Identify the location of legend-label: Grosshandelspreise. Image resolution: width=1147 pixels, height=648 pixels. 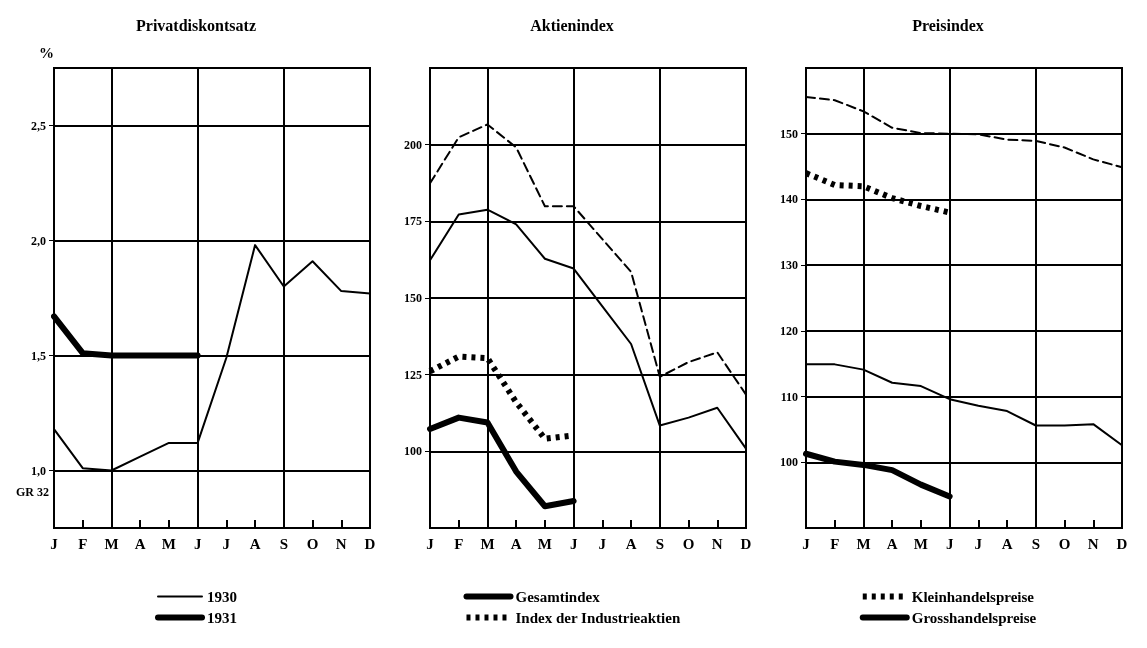
(974, 617).